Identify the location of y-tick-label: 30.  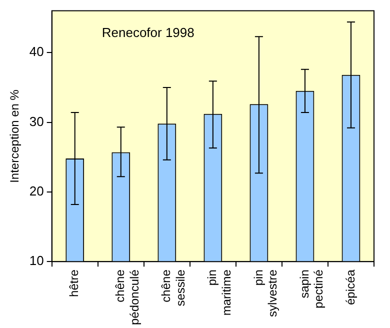
(36, 121).